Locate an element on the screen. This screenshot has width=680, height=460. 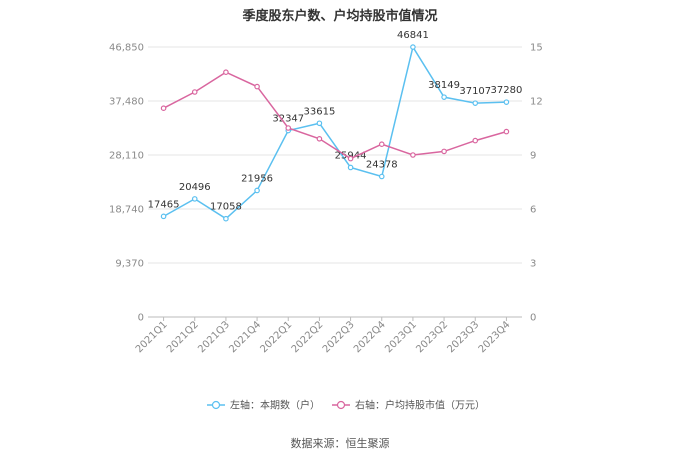
x-tick-label: 2023Q4 is located at coordinates (495, 337).